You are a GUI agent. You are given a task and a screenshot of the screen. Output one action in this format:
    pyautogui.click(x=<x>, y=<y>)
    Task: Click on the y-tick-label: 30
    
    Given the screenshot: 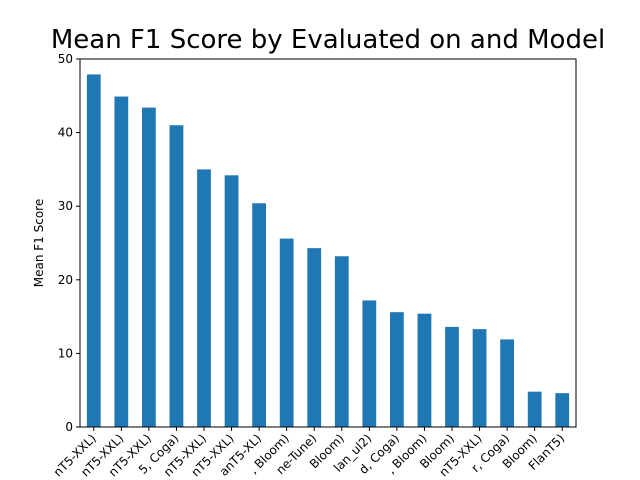 What is the action you would take?
    pyautogui.click(x=65, y=206)
    